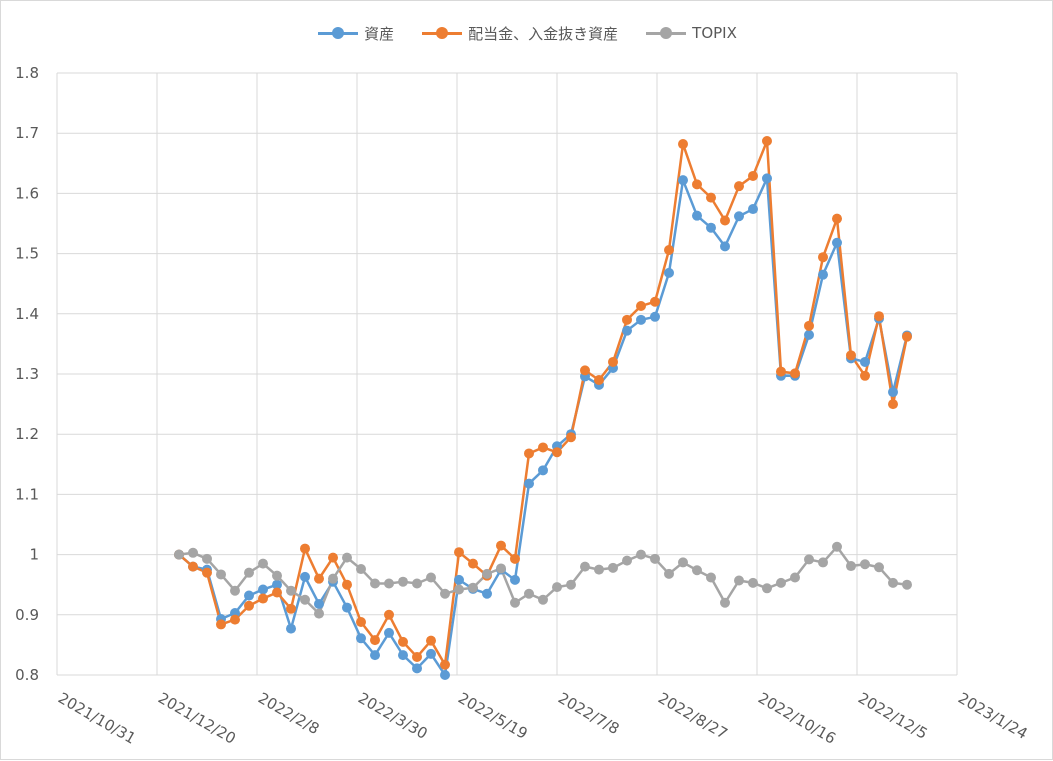  I want to click on x-tick-label: 2021/10/31, so click(97, 718).